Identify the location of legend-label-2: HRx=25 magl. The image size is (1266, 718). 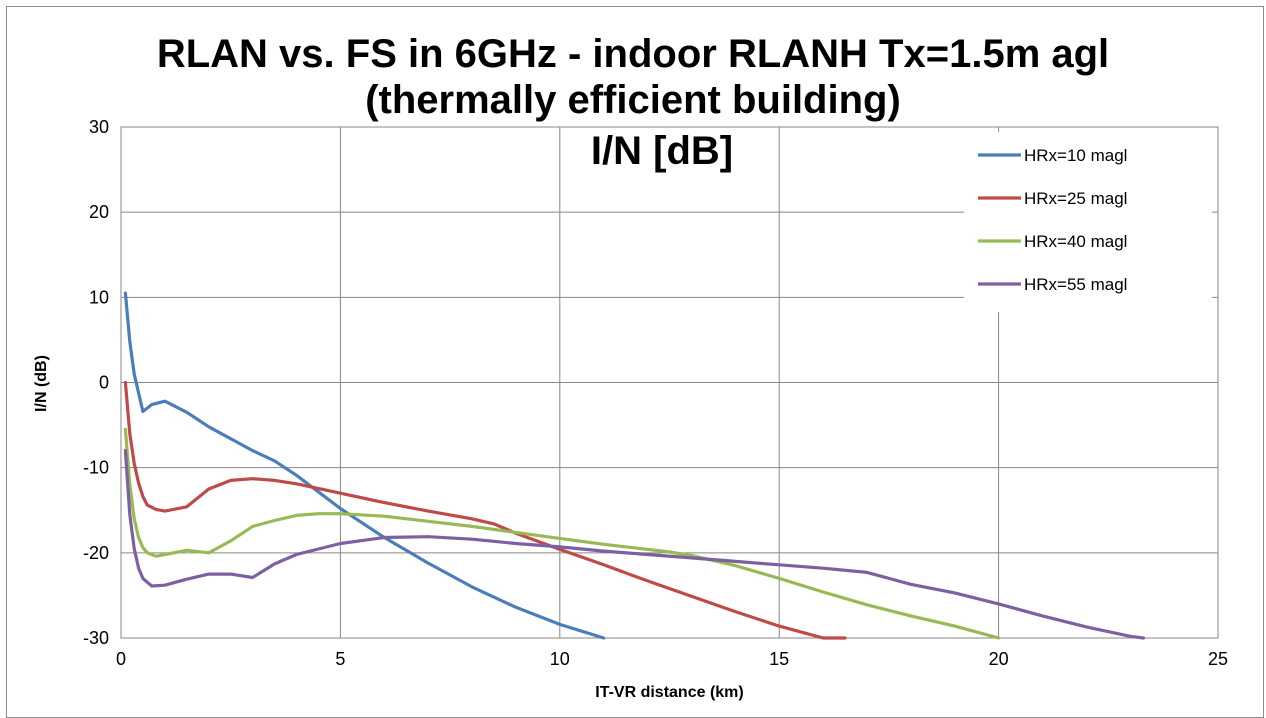
(1075, 198).